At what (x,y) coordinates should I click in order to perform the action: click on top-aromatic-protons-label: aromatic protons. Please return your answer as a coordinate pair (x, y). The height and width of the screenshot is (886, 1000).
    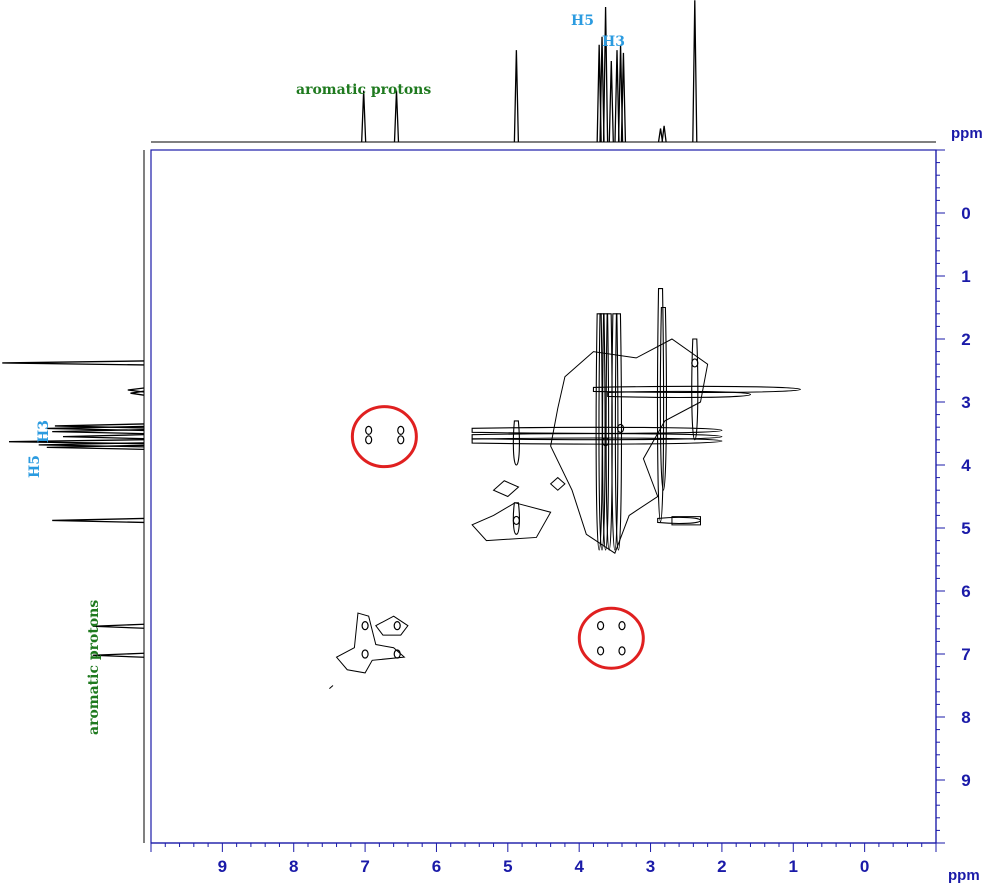
    Looking at the image, I should click on (363, 90).